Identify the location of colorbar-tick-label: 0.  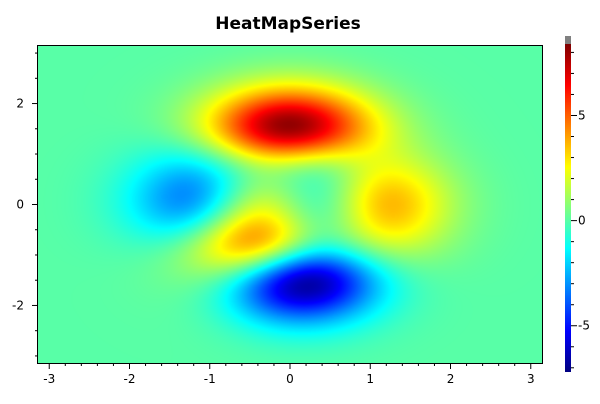
(582, 221).